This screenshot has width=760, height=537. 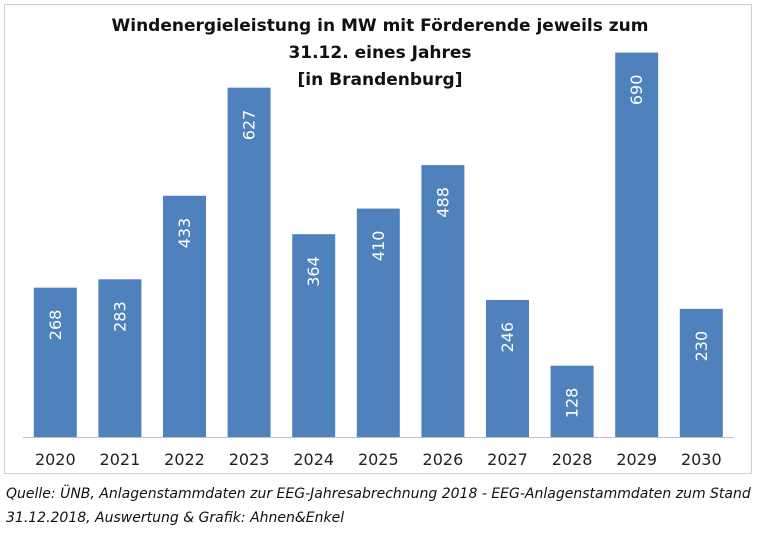 I want to click on bar-2021, so click(x=120, y=358).